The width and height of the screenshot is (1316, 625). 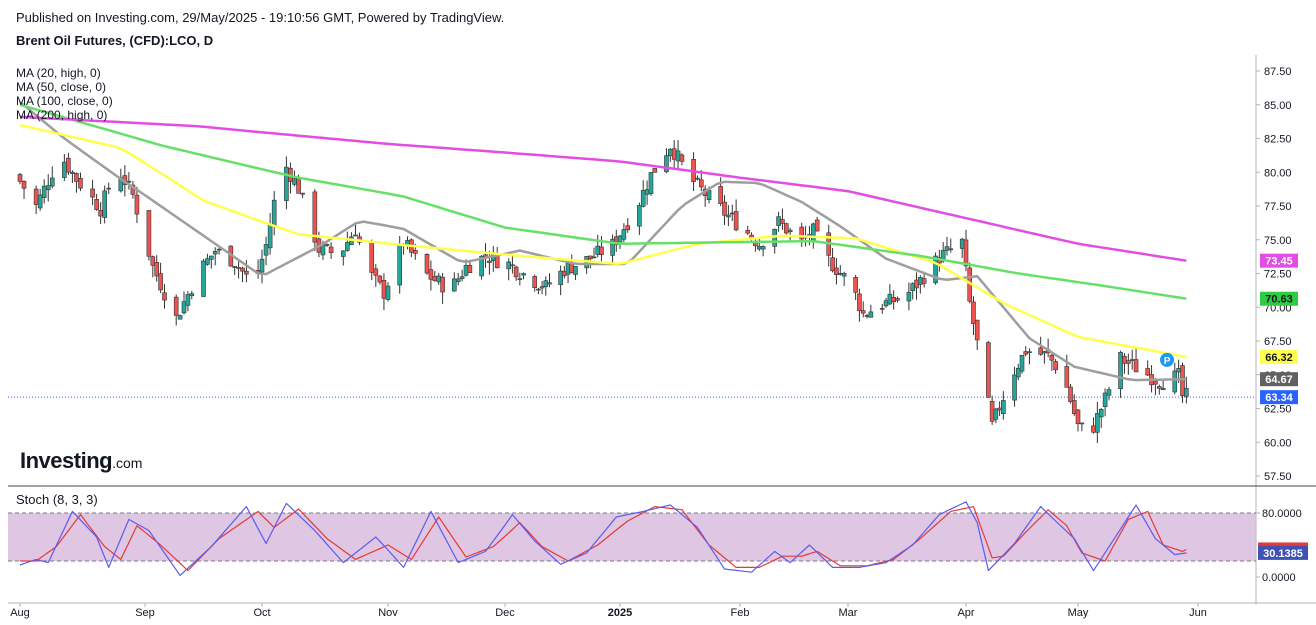 What do you see at coordinates (848, 613) in the screenshot?
I see `time-tick-label: Mar` at bounding box center [848, 613].